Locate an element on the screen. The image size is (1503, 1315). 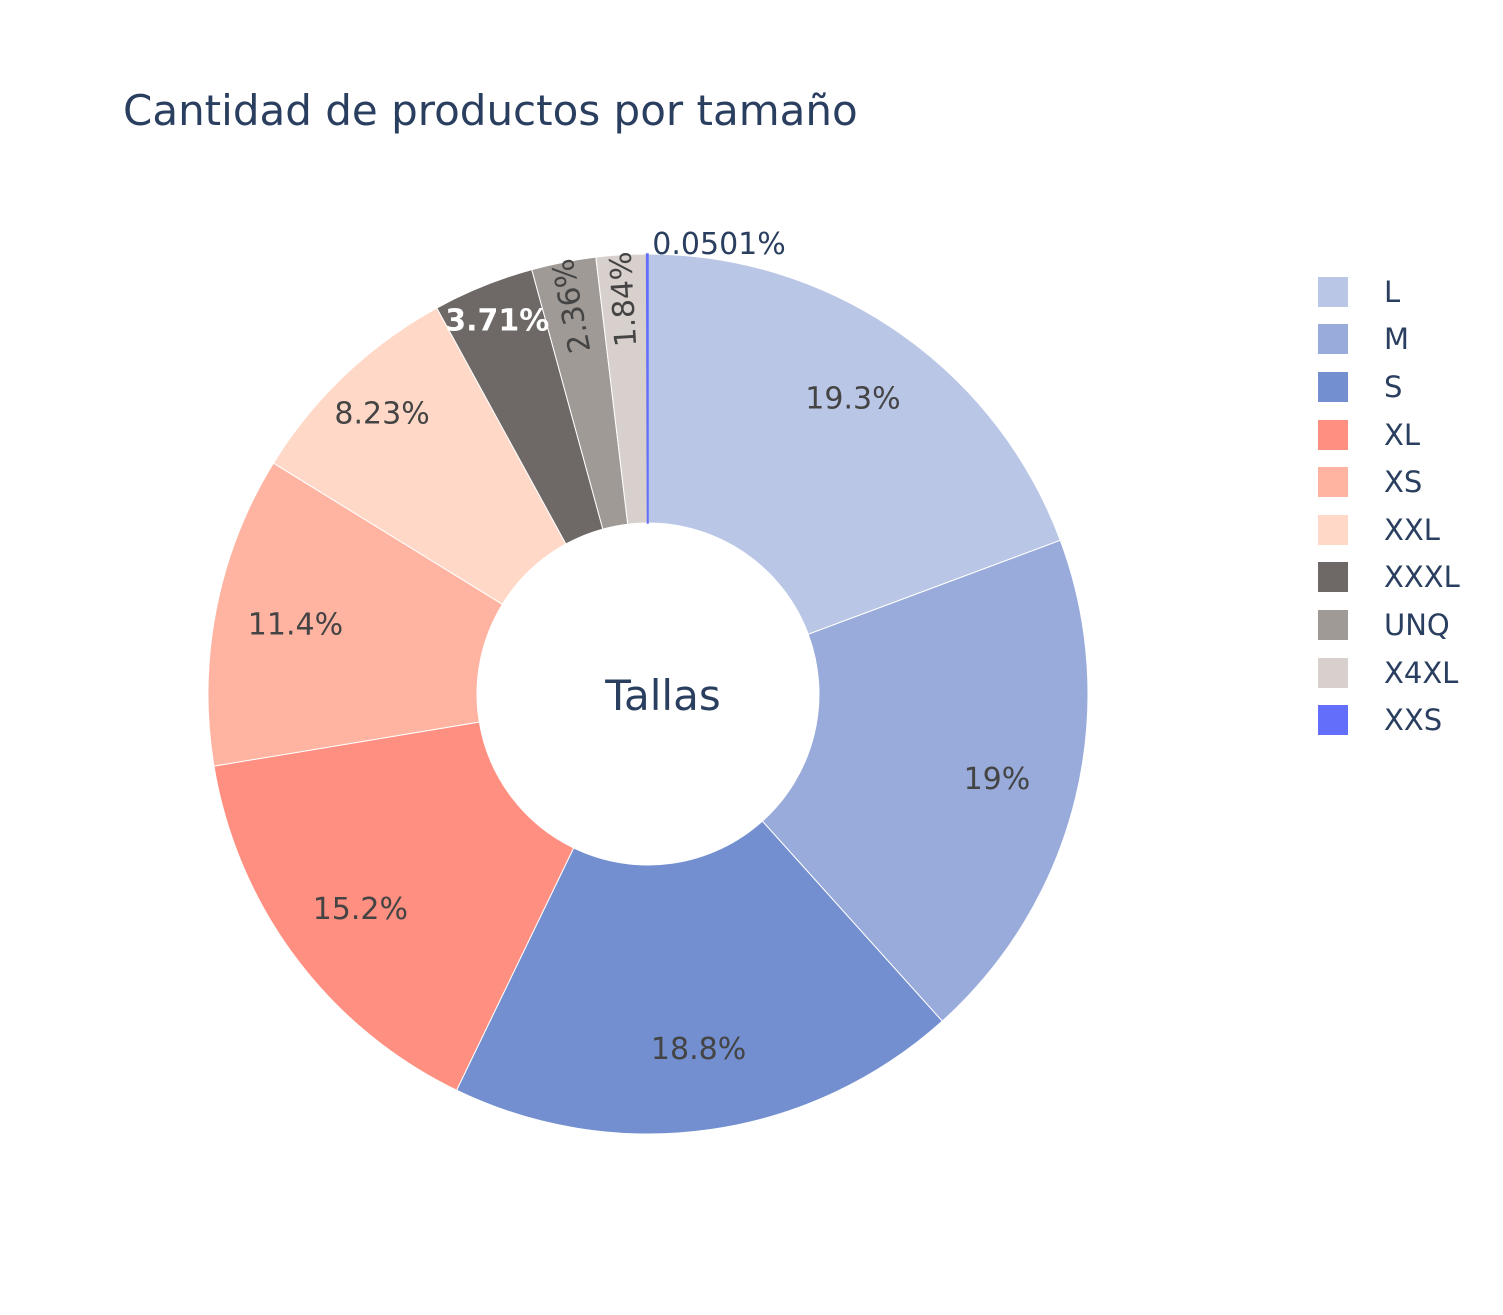
legend-item-m: M is located at coordinates (1389, 340).